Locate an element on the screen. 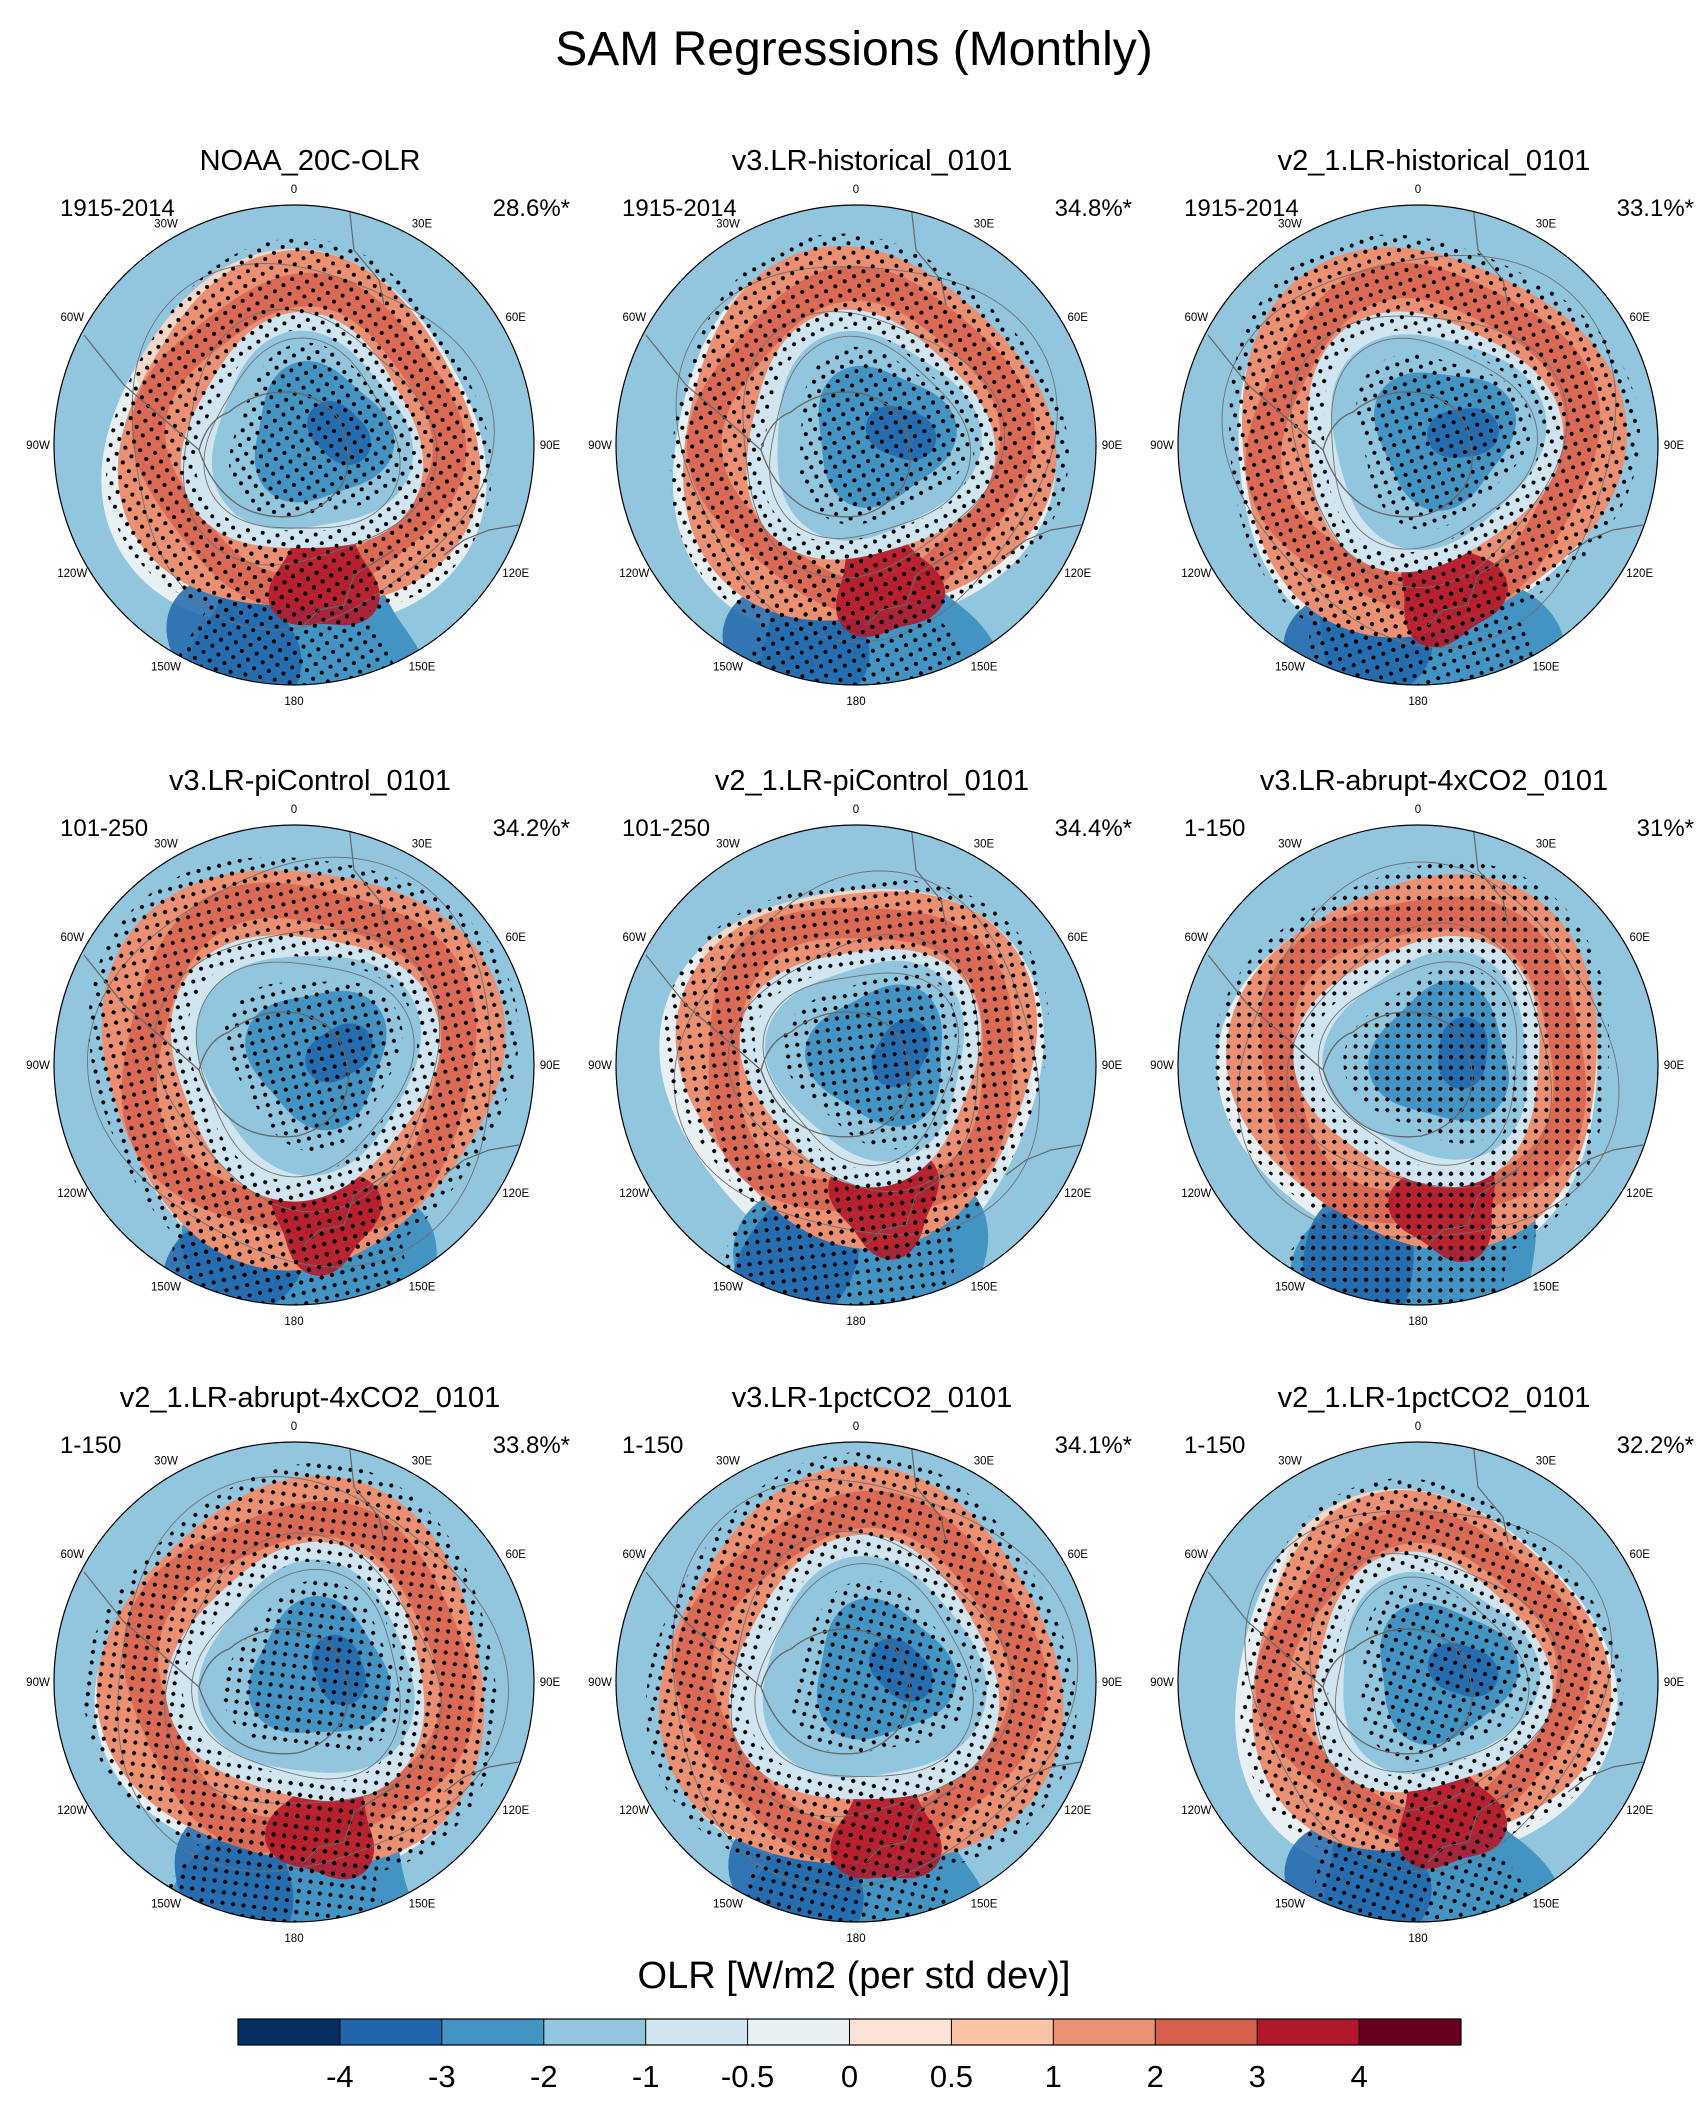 This screenshot has height=2122, width=1708. colorbar-tick-label: -4 is located at coordinates (340, 2076).